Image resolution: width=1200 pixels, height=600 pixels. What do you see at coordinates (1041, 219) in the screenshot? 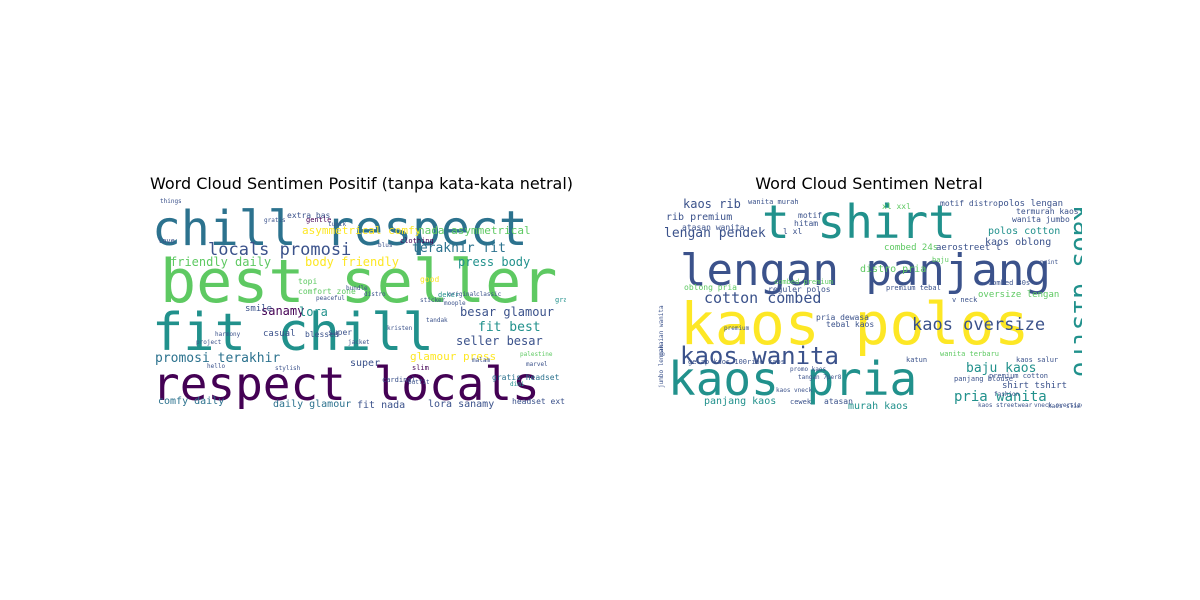
I see `word-neutral-25: wanita jumbo` at bounding box center [1041, 219].